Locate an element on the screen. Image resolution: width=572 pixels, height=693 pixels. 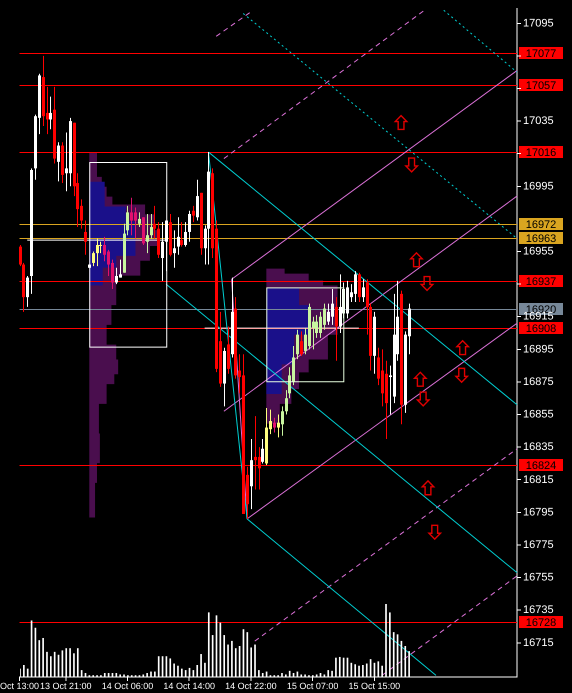
ref-line-label: 17057 is located at coordinates (541, 86).